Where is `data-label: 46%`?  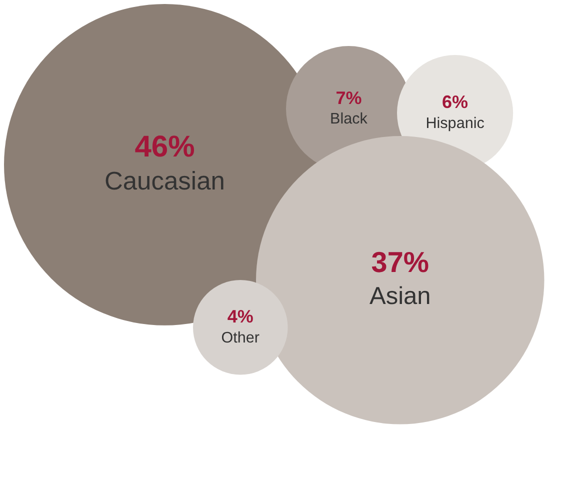
data-label: 46% is located at coordinates (164, 147).